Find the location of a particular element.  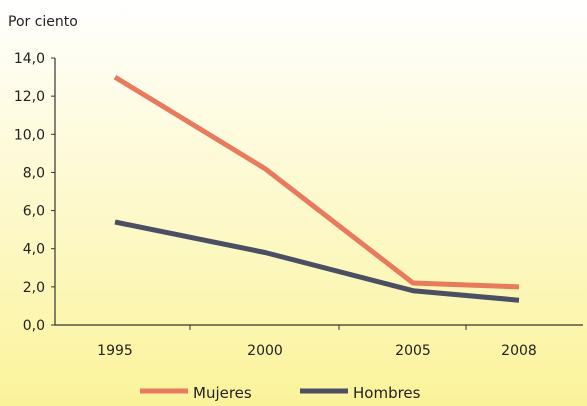

series-line-hombres is located at coordinates (317, 261).